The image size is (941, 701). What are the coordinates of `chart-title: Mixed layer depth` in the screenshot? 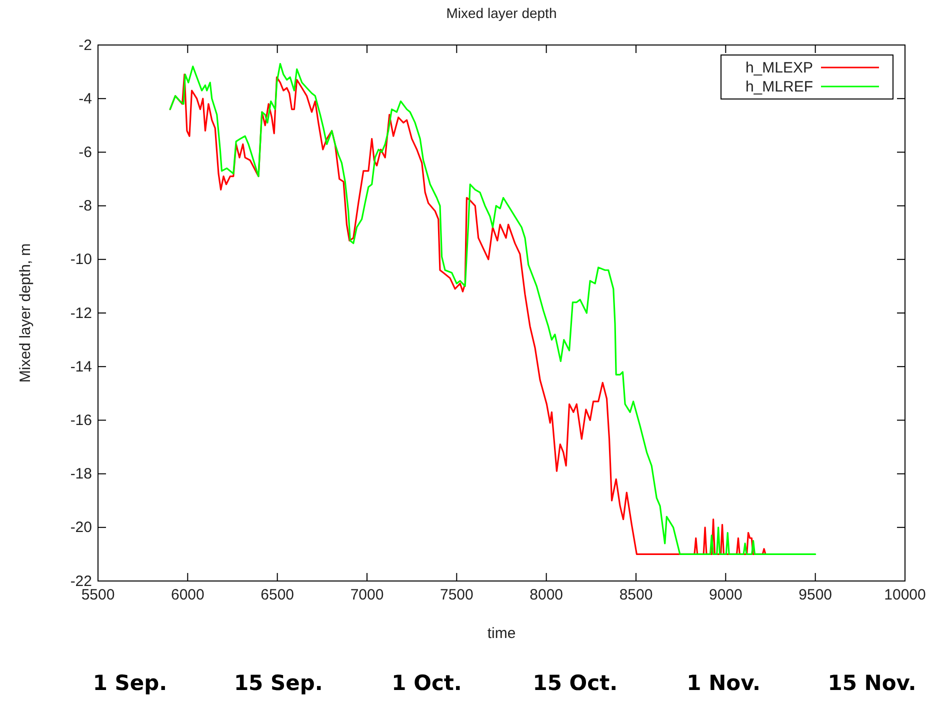 It's located at (501, 13).